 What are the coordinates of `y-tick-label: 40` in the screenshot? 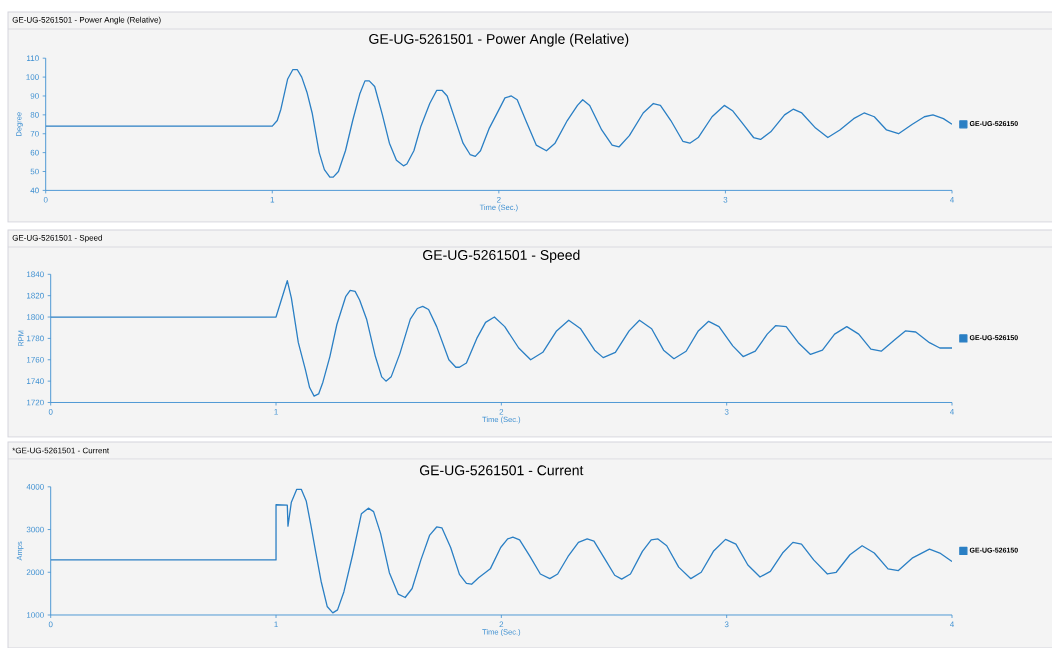 It's located at (34, 190).